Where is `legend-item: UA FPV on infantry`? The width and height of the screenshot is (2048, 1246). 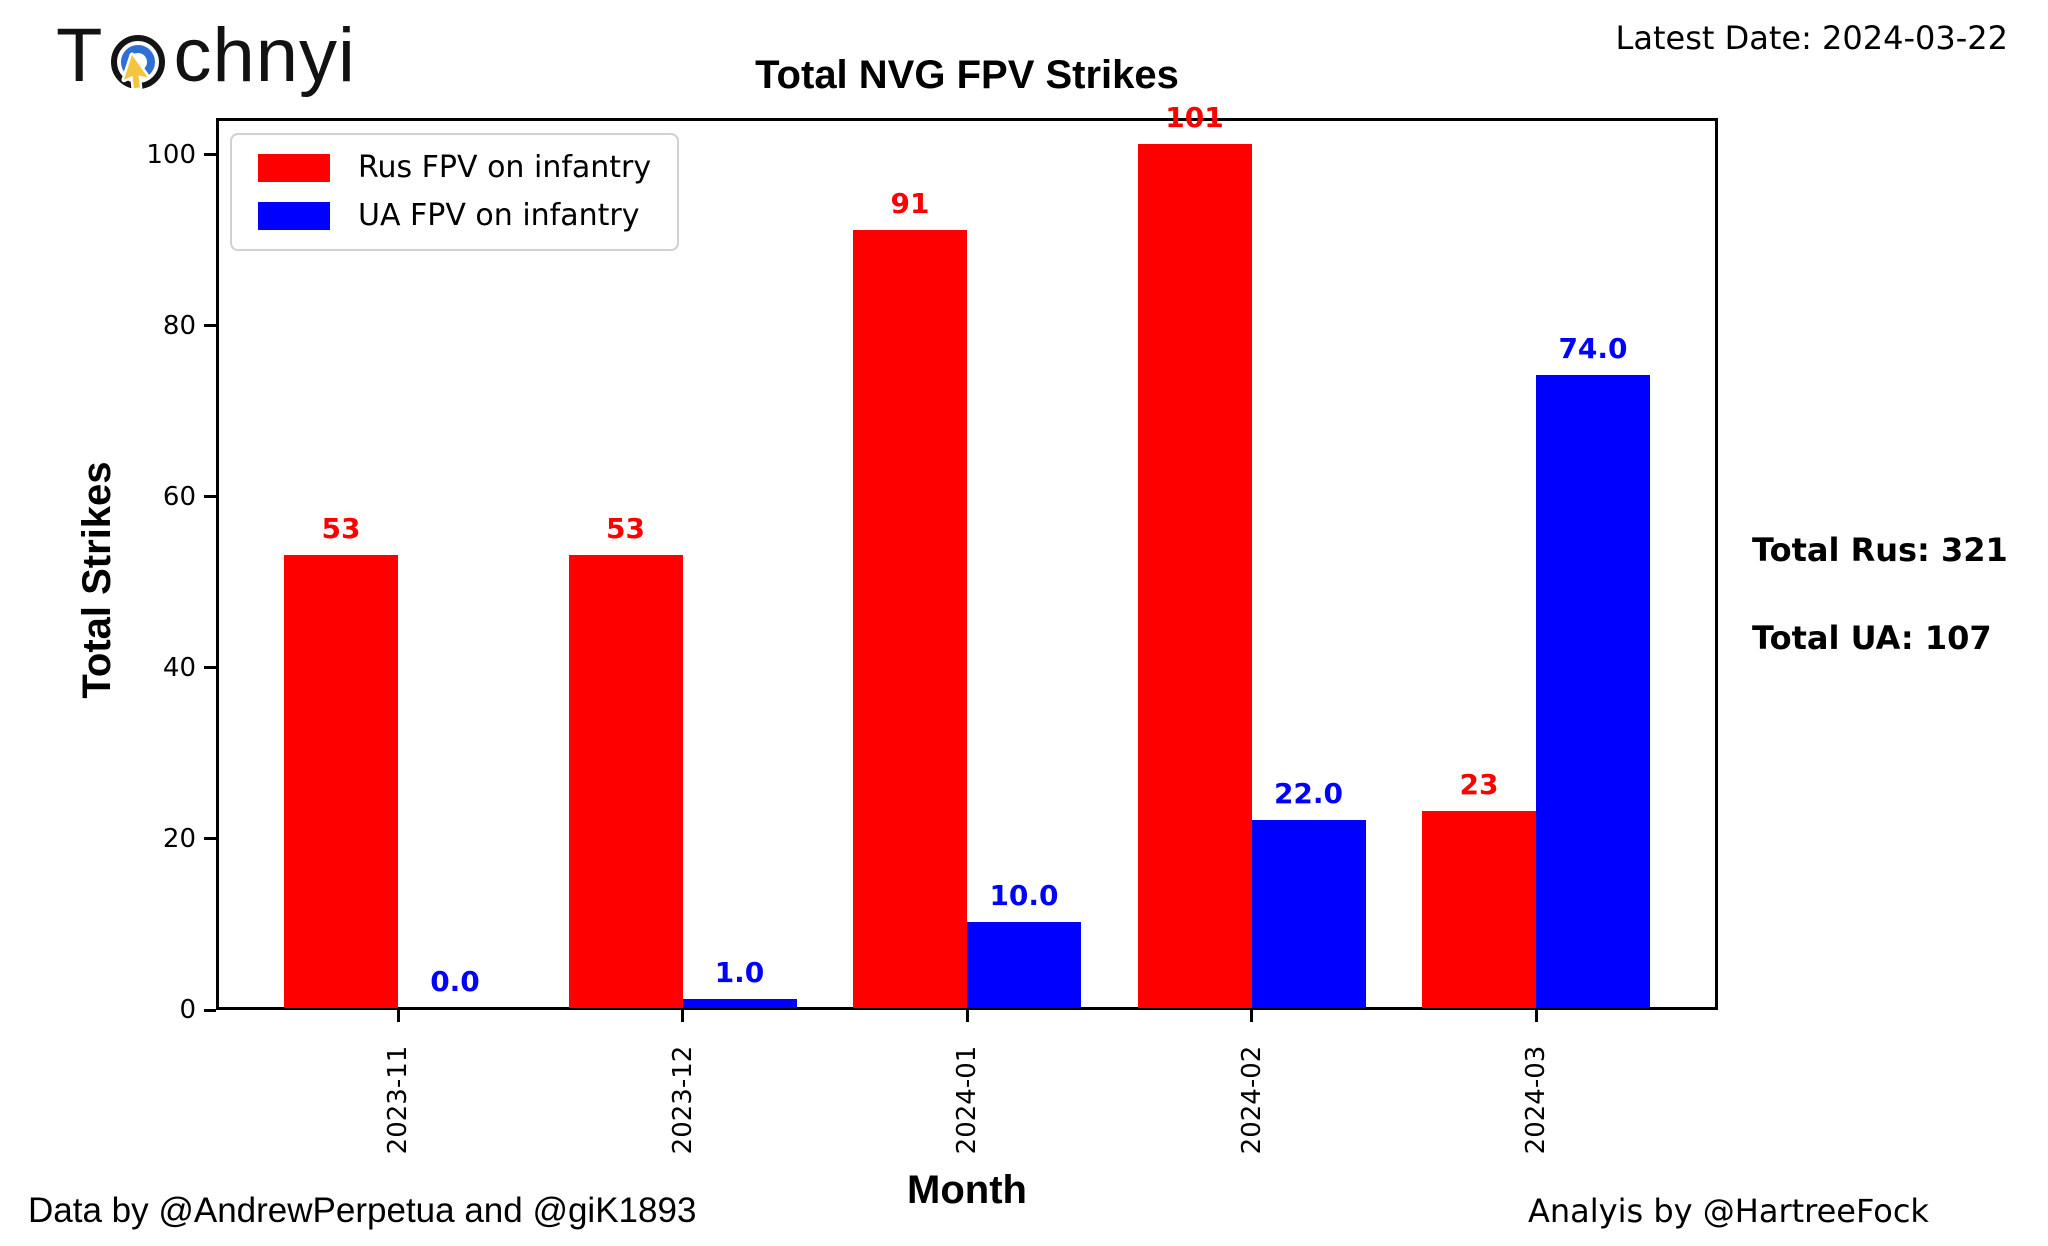
legend-item: UA FPV on infantry is located at coordinates (454, 216).